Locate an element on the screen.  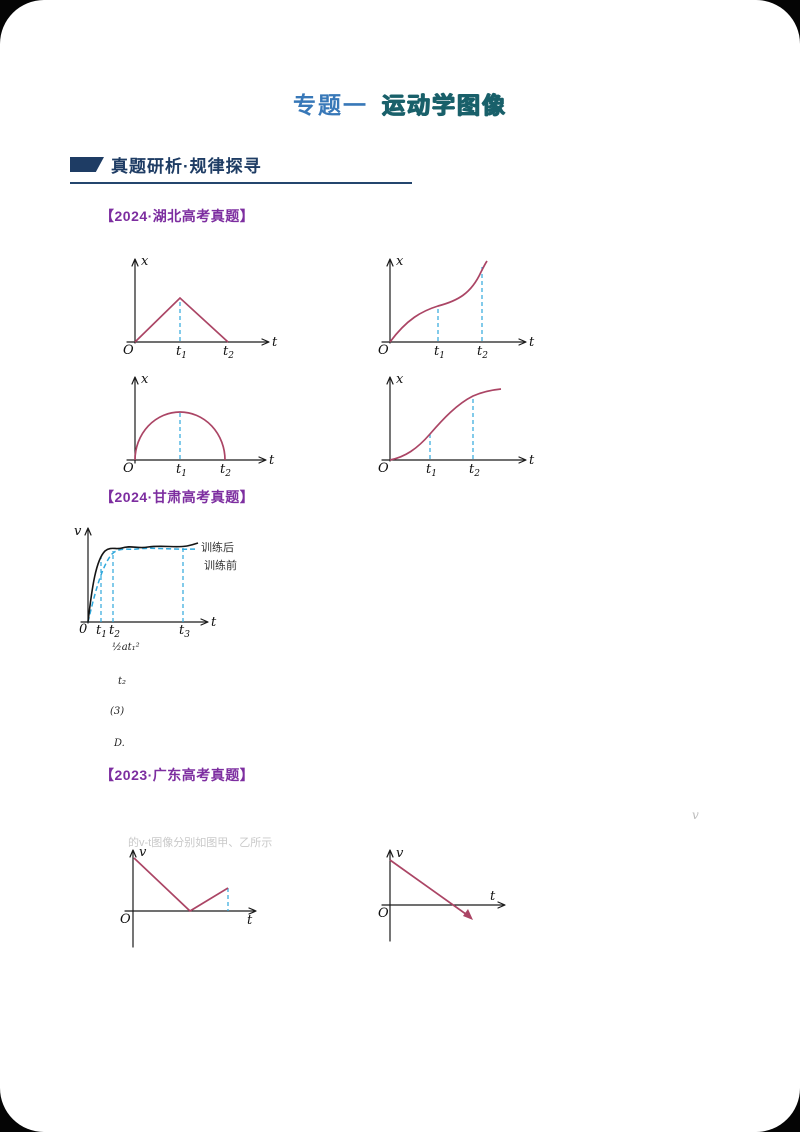
page-title: 专题一 运动学图像 is located at coordinates (400, 103).